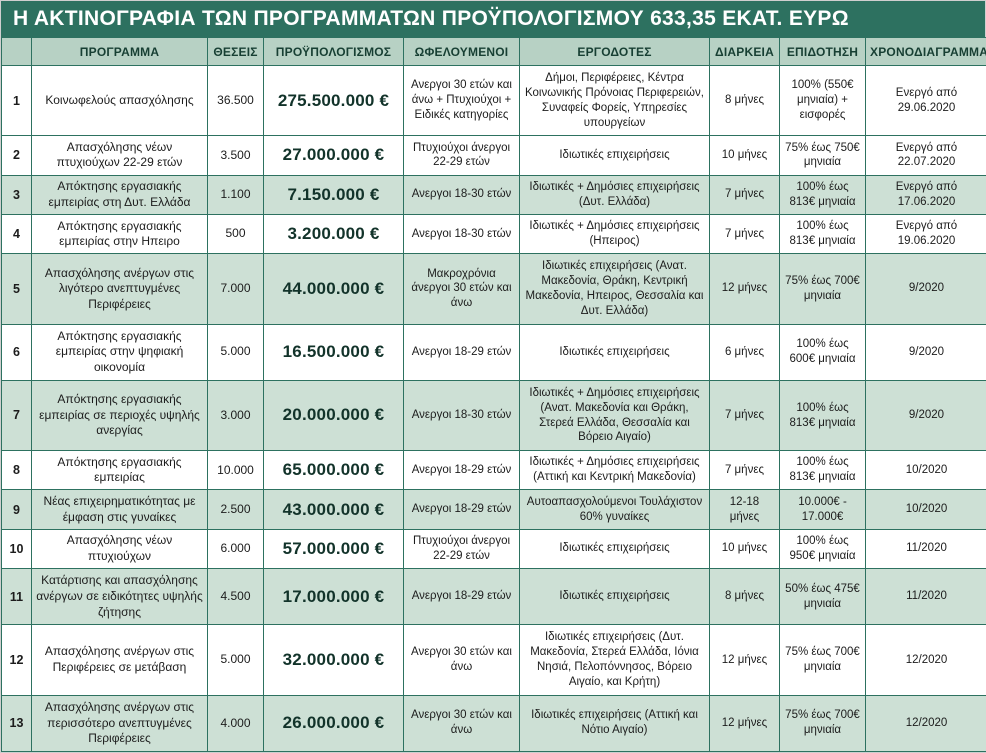  Describe the element at coordinates (461, 289) in the screenshot. I see `beneficiaries-cell: Μακροχρόνια άνεργοι 30 ετών και άνω` at that location.